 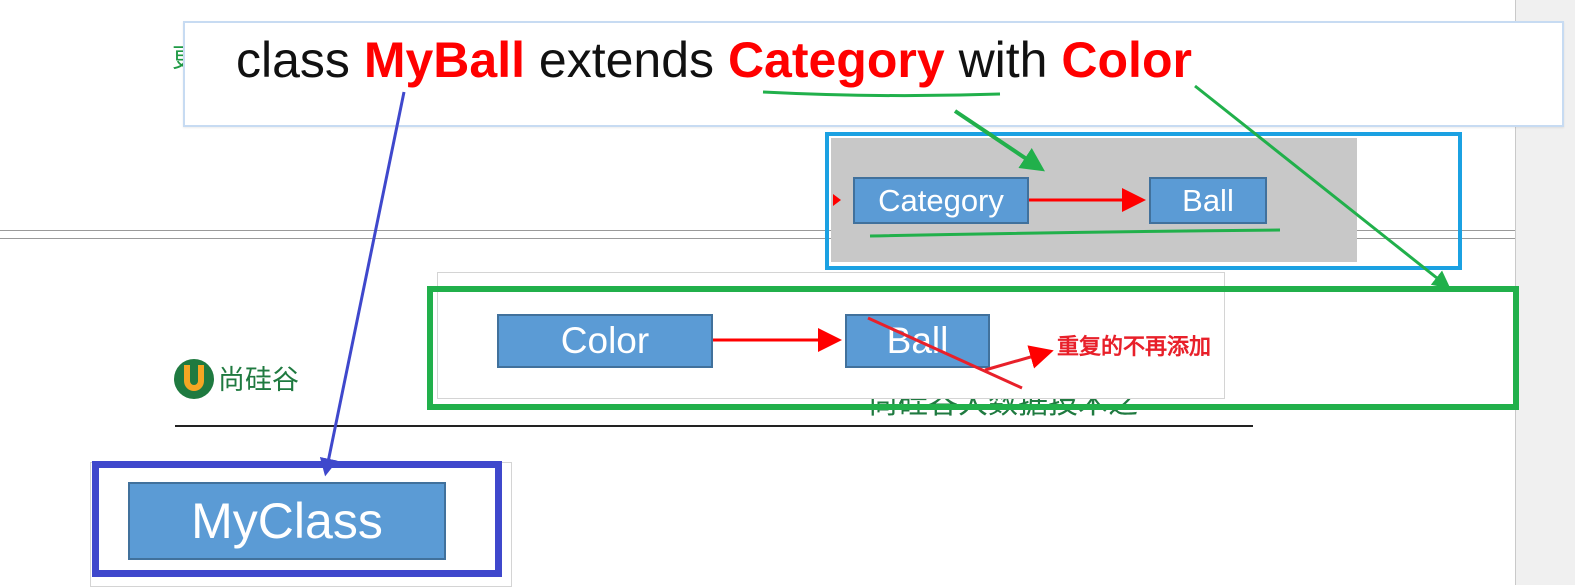 I want to click on class-name-category: Category, so click(x=836, y=60).